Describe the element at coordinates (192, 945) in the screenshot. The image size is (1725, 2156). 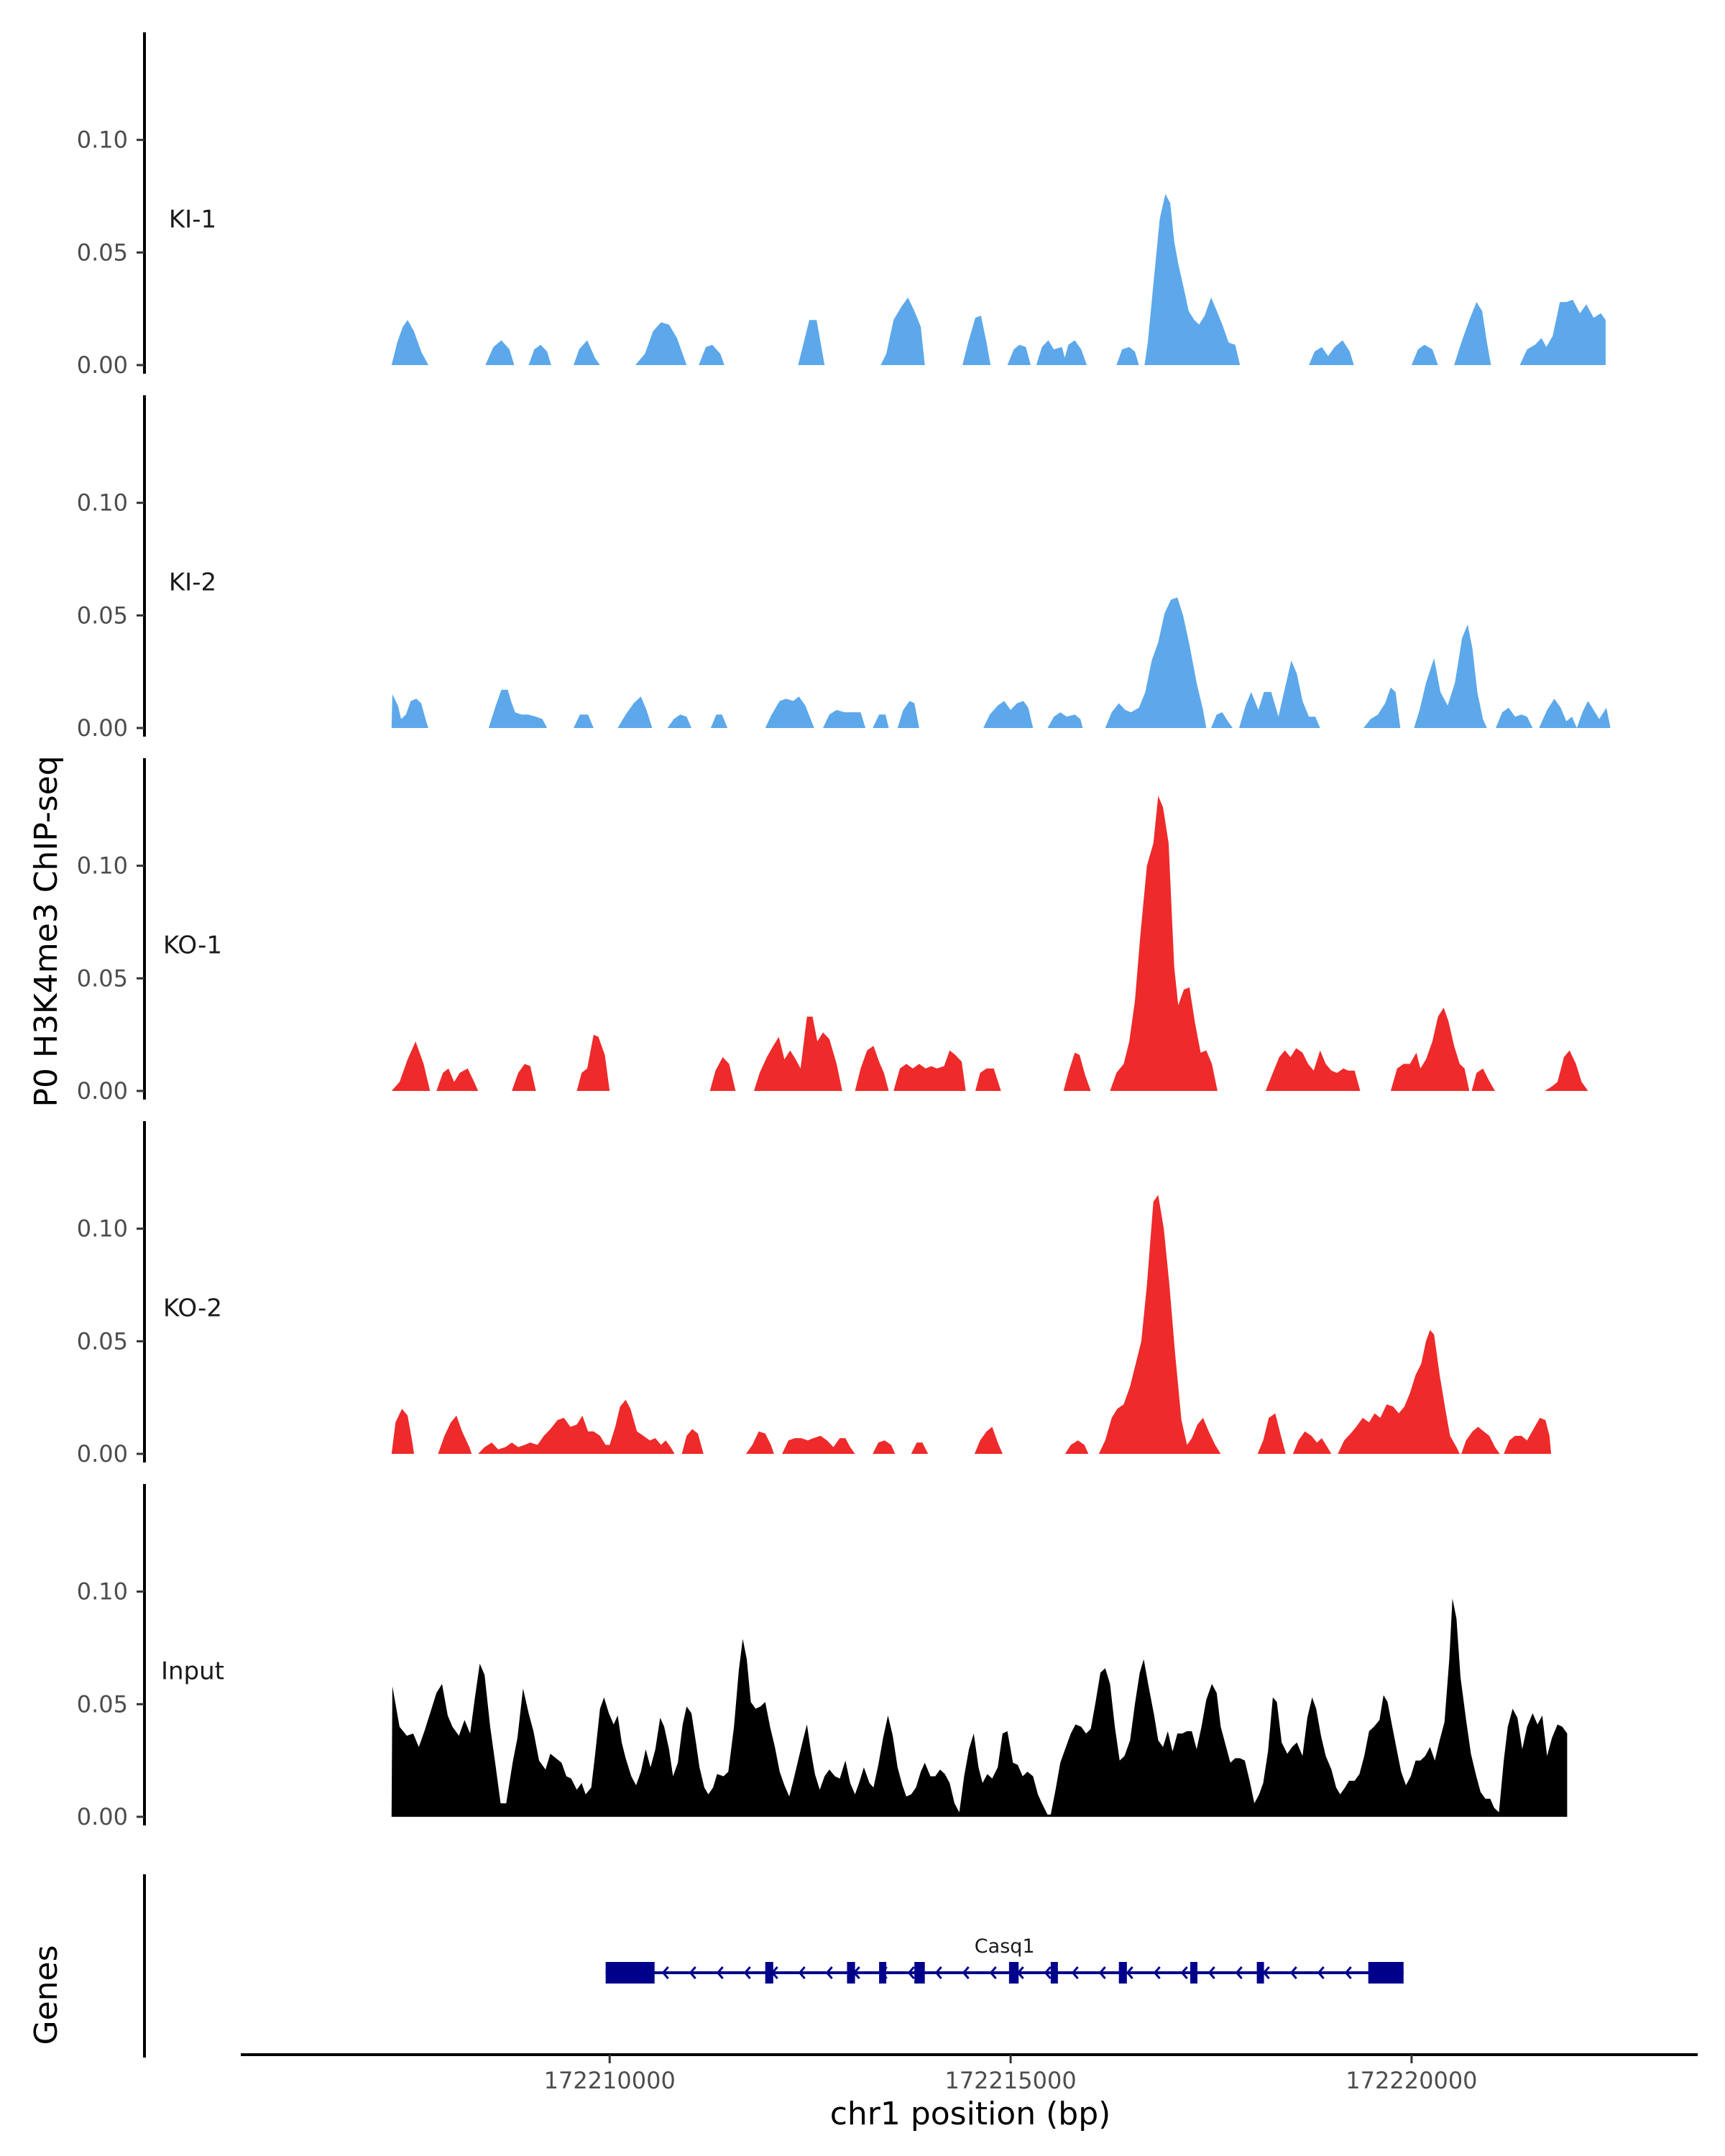
I see `track-label: KO-1` at that location.